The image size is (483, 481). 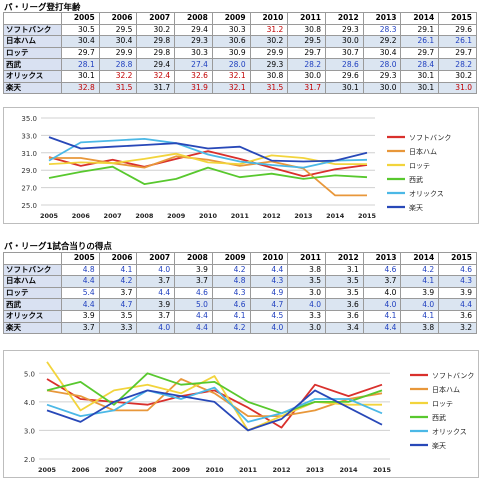 What do you see at coordinates (344, 64) in the screenshot?
I see `value-cell: 28.6` at bounding box center [344, 64].